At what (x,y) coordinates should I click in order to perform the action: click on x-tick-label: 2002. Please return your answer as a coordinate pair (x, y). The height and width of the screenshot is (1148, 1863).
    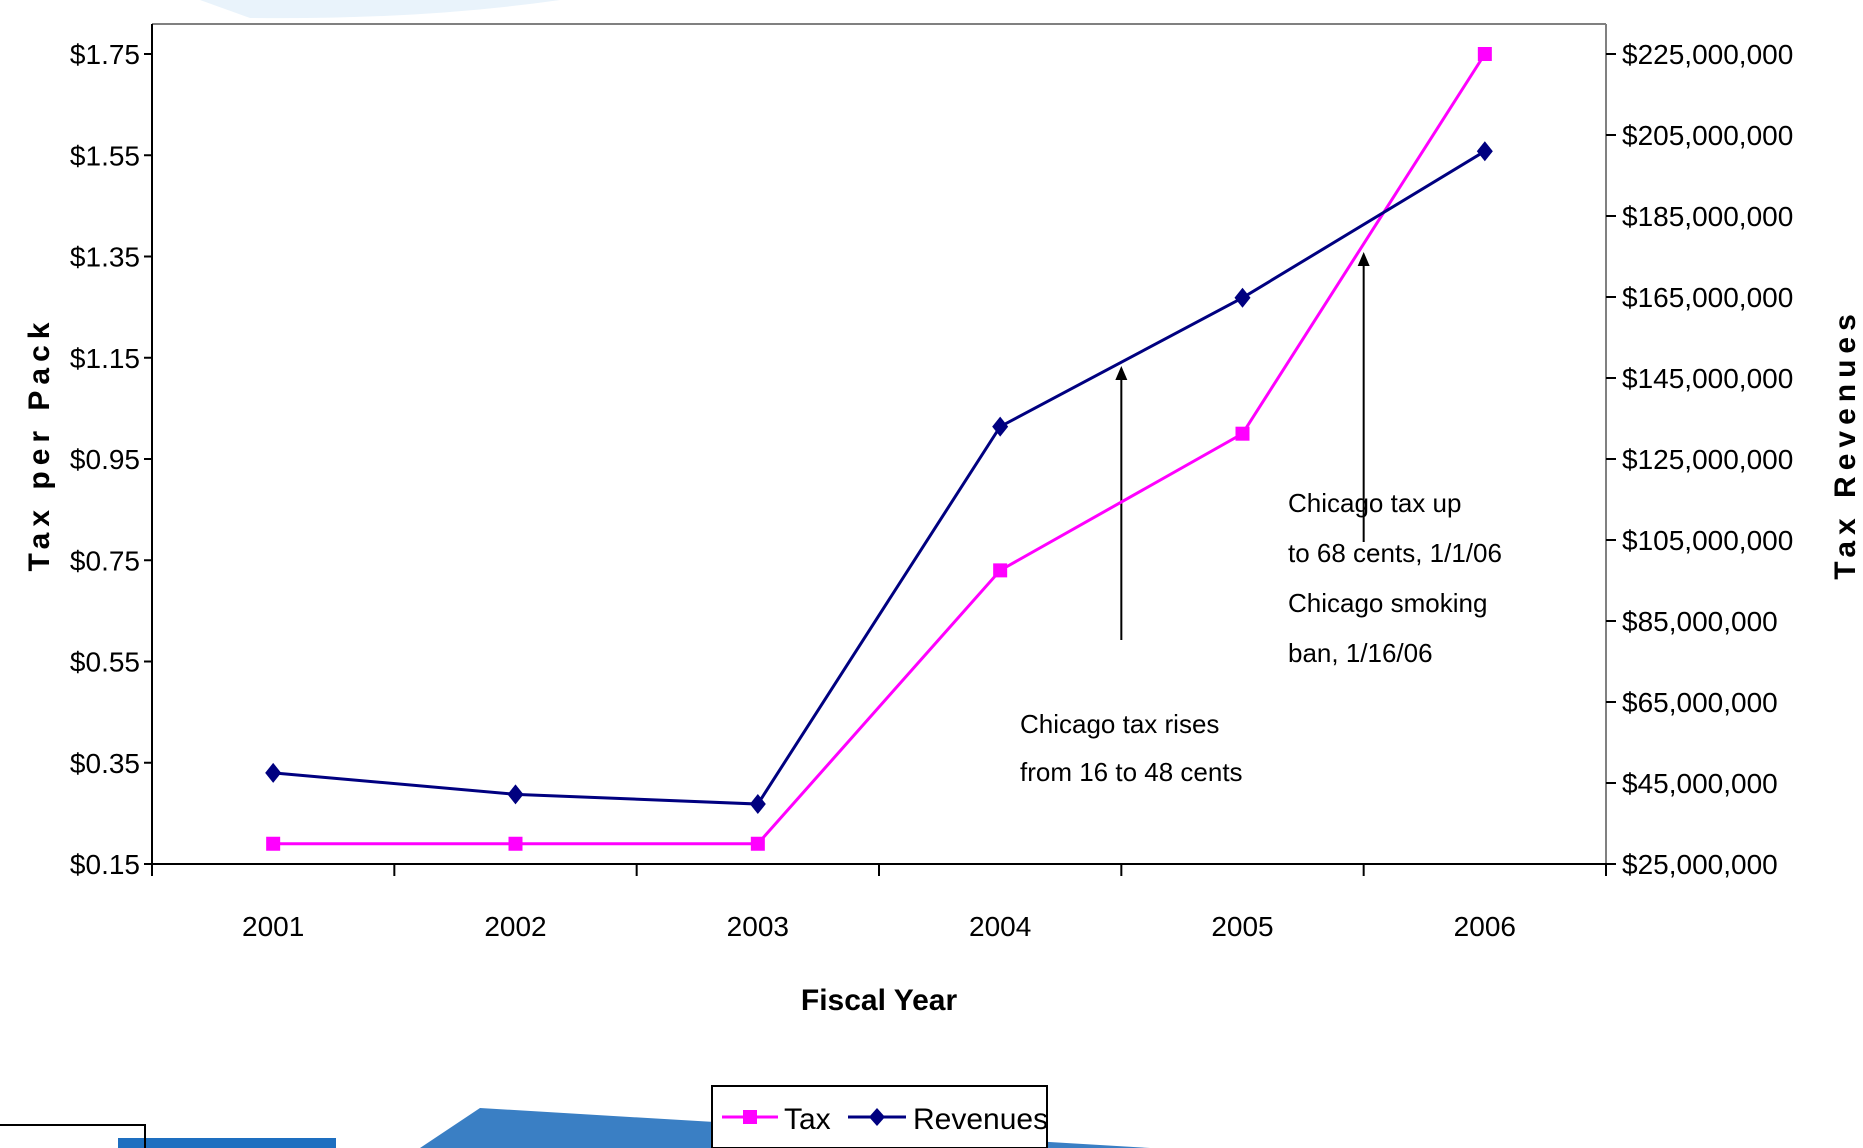
    Looking at the image, I should click on (515, 926).